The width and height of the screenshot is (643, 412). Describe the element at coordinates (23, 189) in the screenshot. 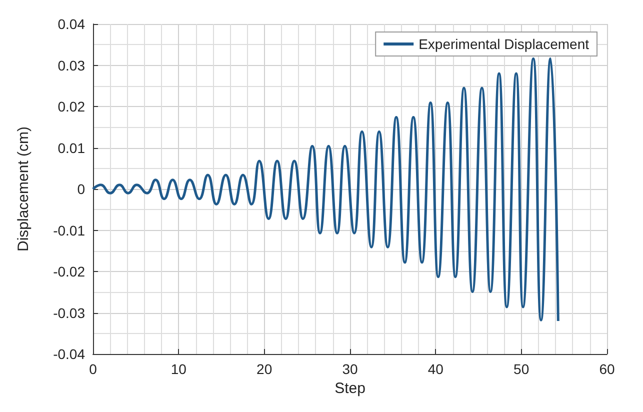

I see `y-axis-title: Displacement (cm)` at that location.